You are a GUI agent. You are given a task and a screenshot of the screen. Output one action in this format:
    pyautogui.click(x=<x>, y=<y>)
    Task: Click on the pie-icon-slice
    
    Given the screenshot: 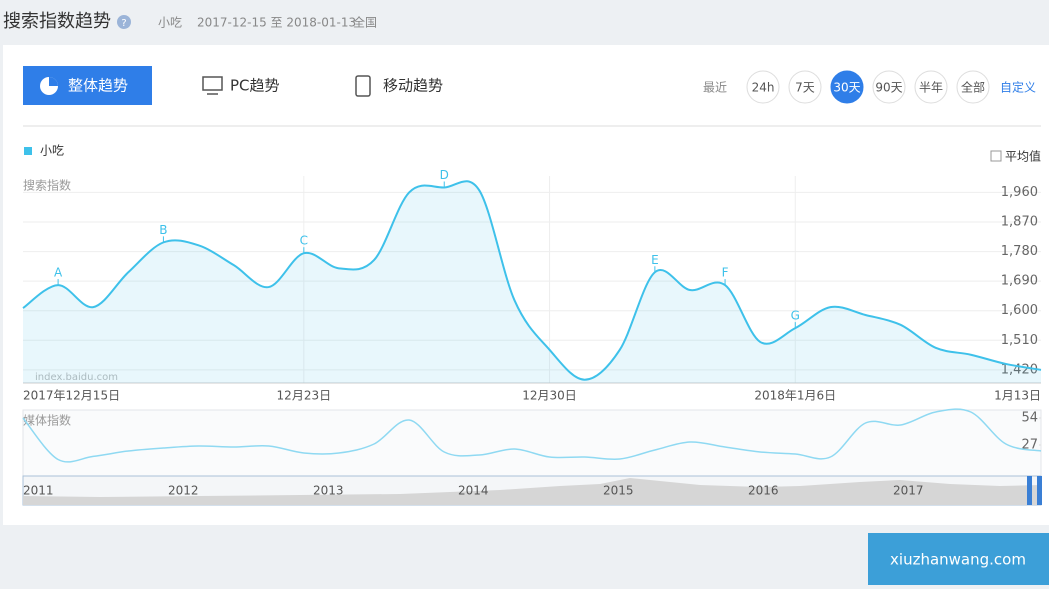 What is the action you would take?
    pyautogui.click(x=53, y=81)
    